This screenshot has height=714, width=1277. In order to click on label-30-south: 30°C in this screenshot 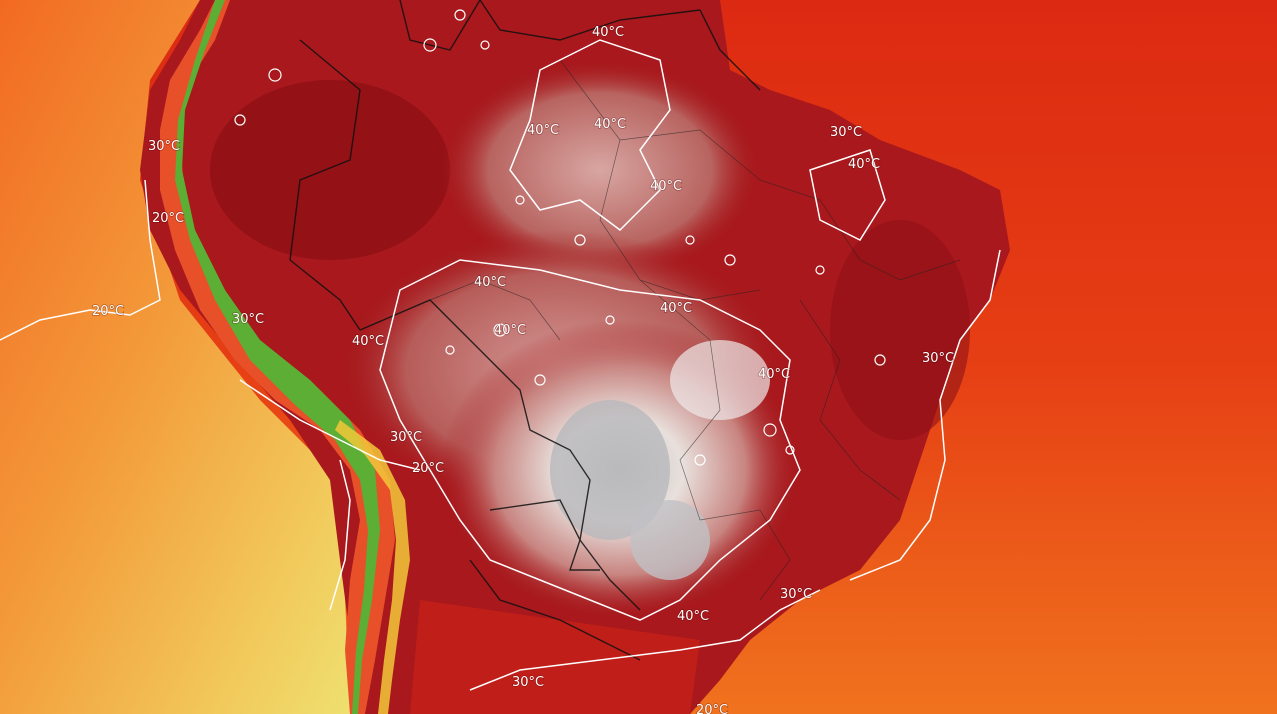, I will do `click(528, 682)`.